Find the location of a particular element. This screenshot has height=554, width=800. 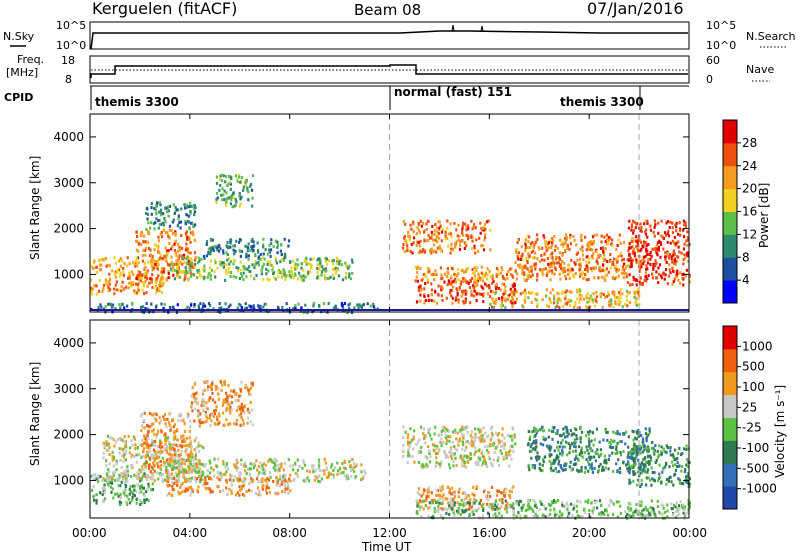

y-tick-label: 1000 is located at coordinates (68, 274).